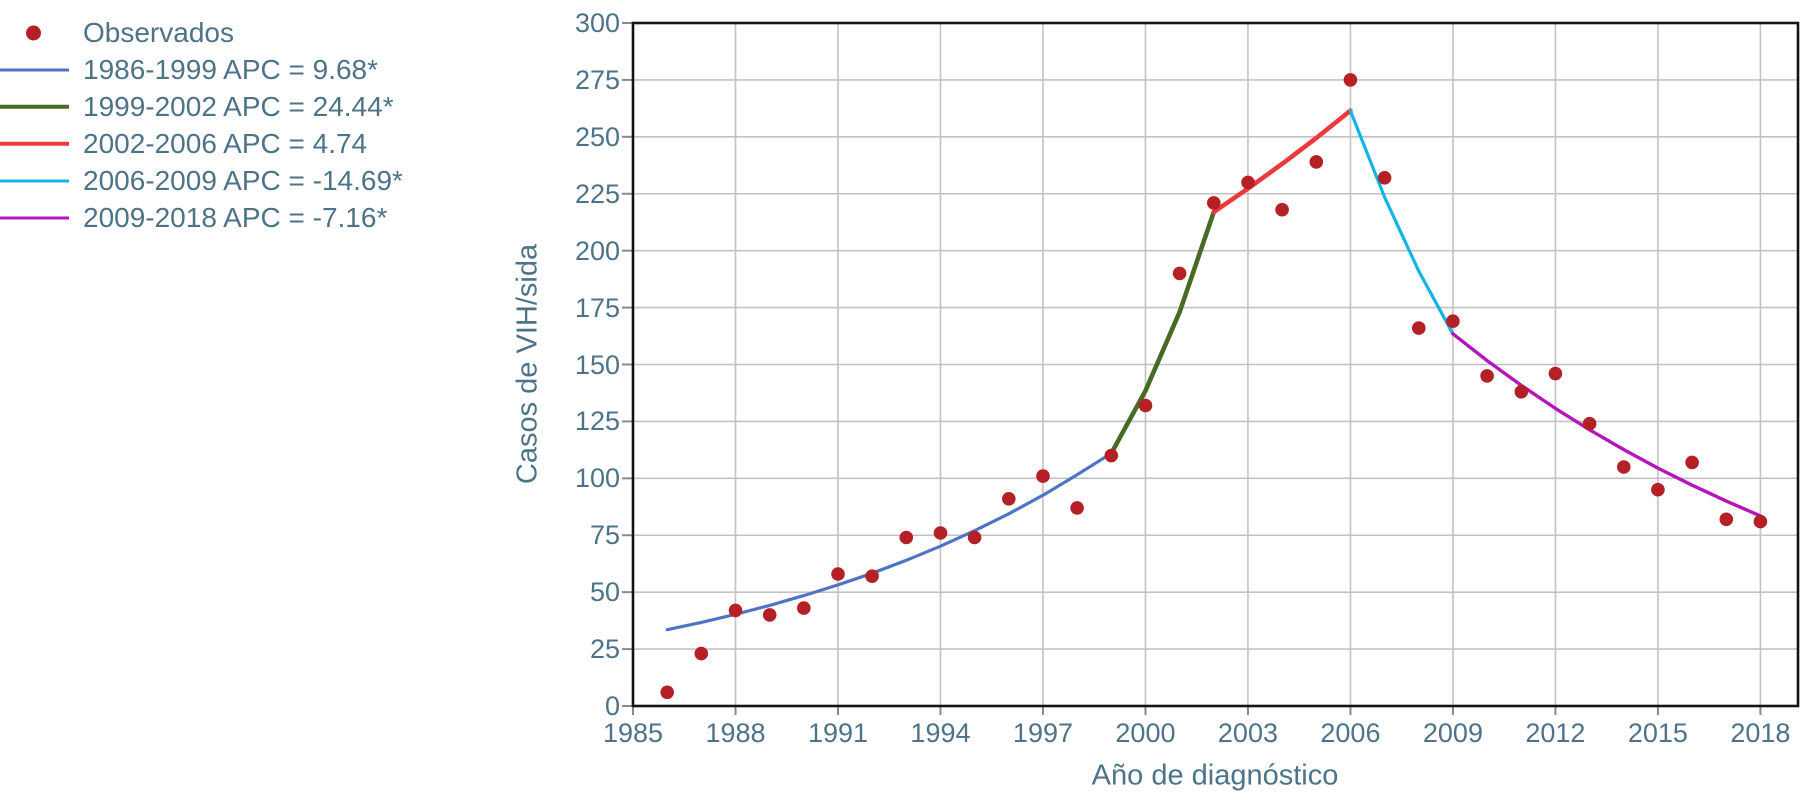 This screenshot has width=1800, height=801. I want to click on legend-item-label: 1986-1999 APC = 9.68*, so click(231, 69).